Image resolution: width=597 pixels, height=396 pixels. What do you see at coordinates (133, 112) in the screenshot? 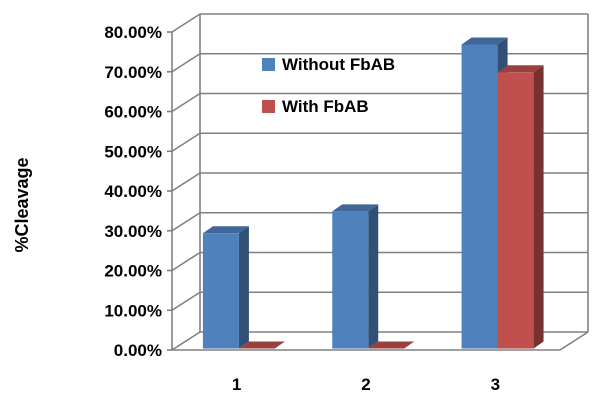
I see `y-tick-label: 60.00%` at bounding box center [133, 112].